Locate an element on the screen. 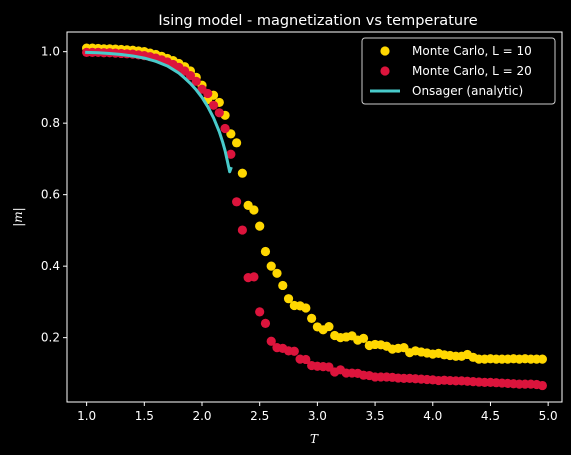 This screenshot has height=455, width=571. x-axis: 1.0 1.5 2.0 2.5 3.0 3.5 4.0 4.5 5.0 is located at coordinates (317, 412).